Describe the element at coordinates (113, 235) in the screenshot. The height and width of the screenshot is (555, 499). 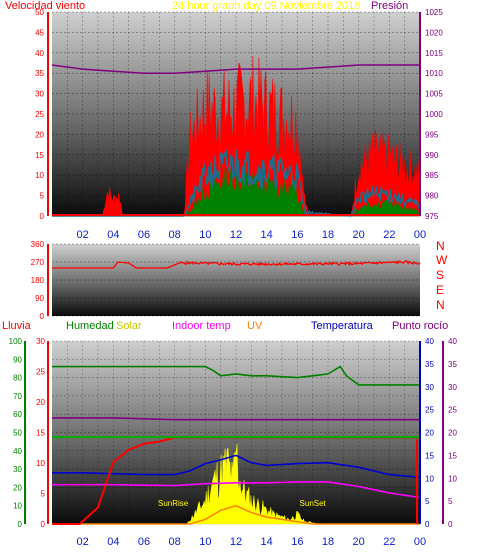
I see `x-tick-label: 04` at that location.